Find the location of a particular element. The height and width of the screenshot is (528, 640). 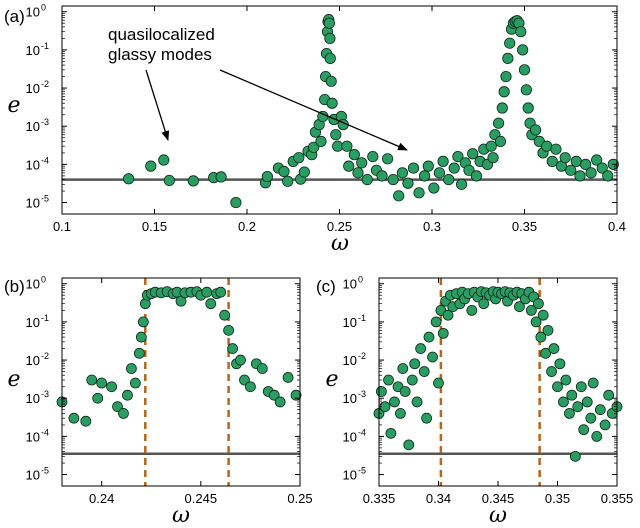

annotation-arrow-left is located at coordinates (157, 105).